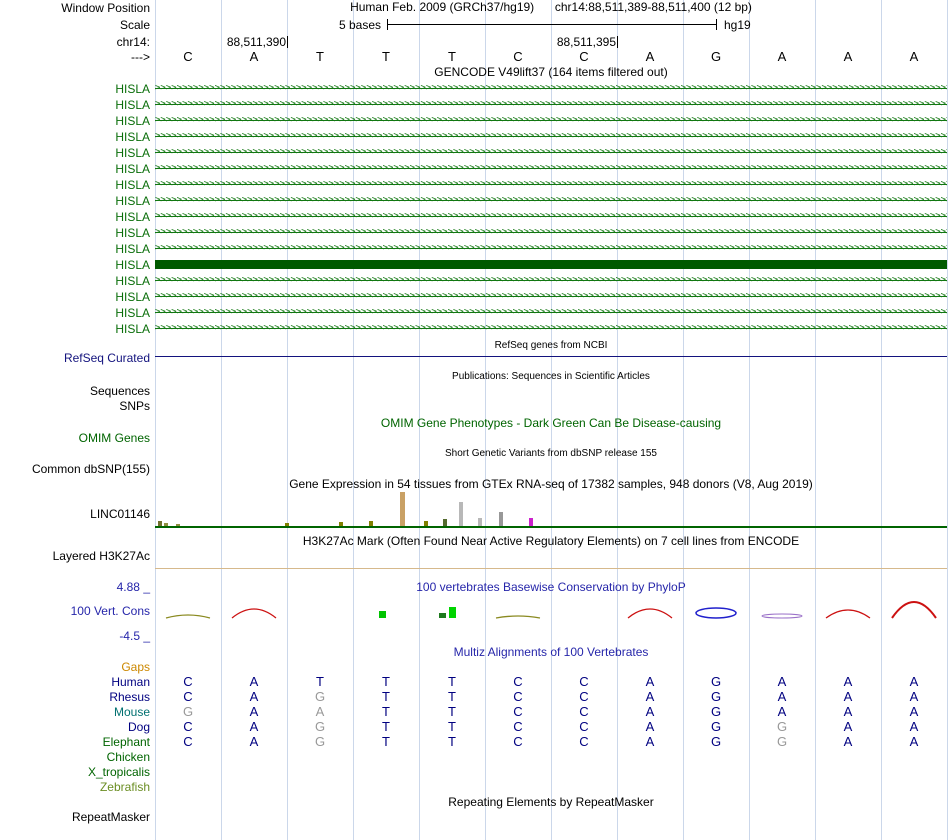  Describe the element at coordinates (551, 264) in the screenshot. I see `gencode-transcript-solid` at that location.